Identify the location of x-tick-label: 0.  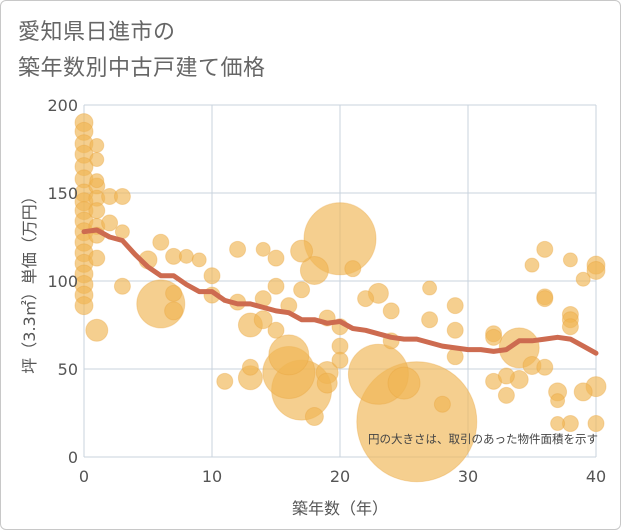
(84, 476).